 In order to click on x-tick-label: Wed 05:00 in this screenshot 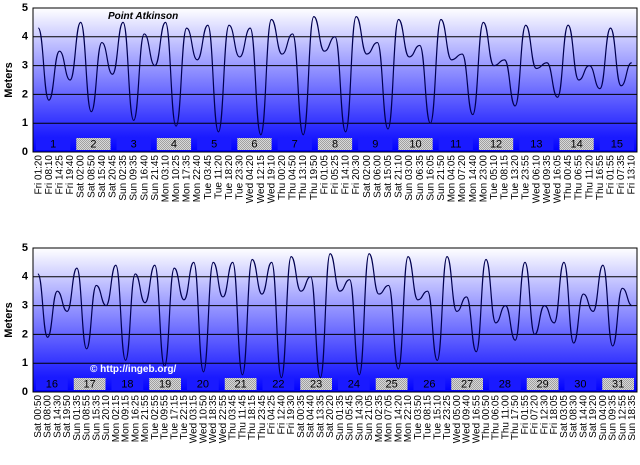, I will do `click(457, 419)`.